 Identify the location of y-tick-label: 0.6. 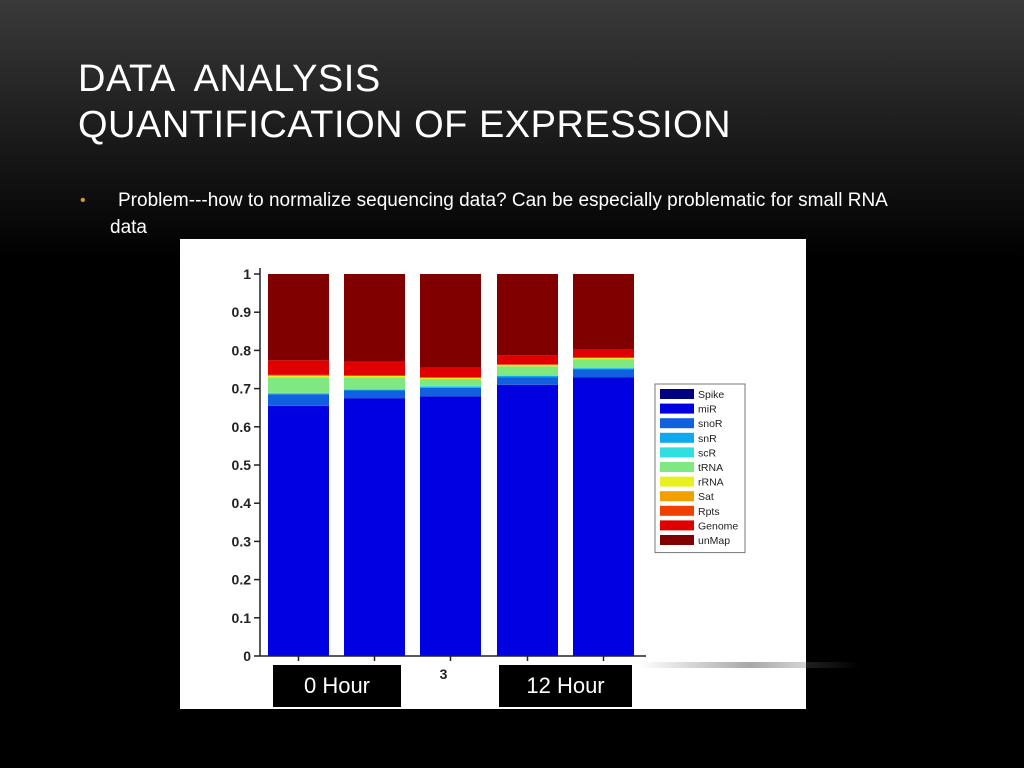
(242, 427).